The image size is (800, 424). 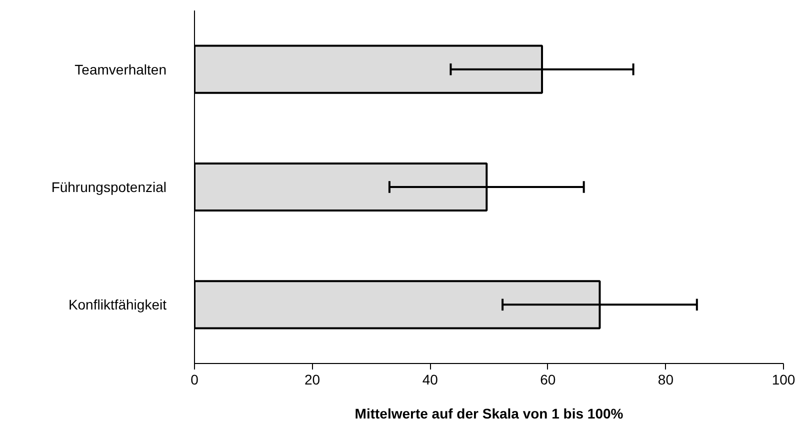 What do you see at coordinates (489, 414) in the screenshot?
I see `x-axis-title: Mittelwerte auf der Skala von 1 bis 100%` at bounding box center [489, 414].